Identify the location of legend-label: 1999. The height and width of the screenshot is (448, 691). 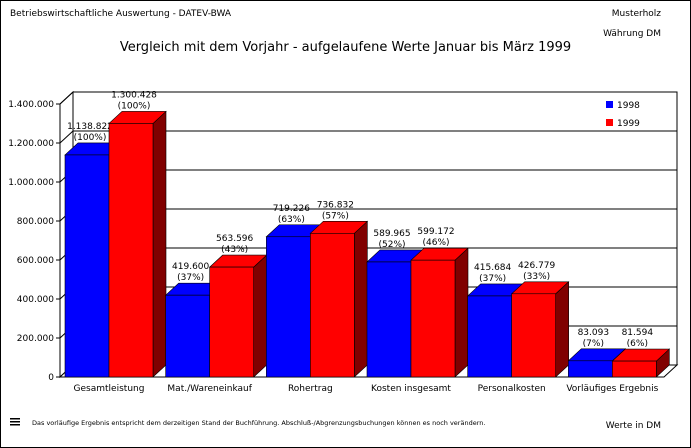
(628, 124).